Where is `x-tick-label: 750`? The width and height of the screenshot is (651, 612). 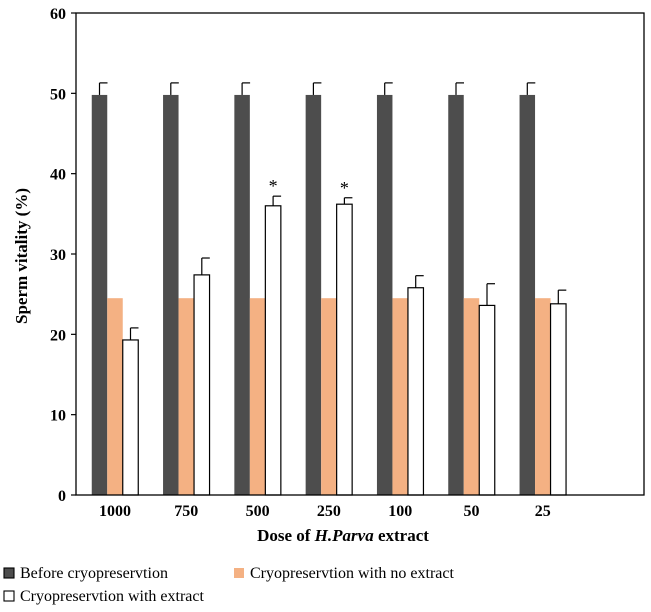
x-tick-label: 750 is located at coordinates (186, 511).